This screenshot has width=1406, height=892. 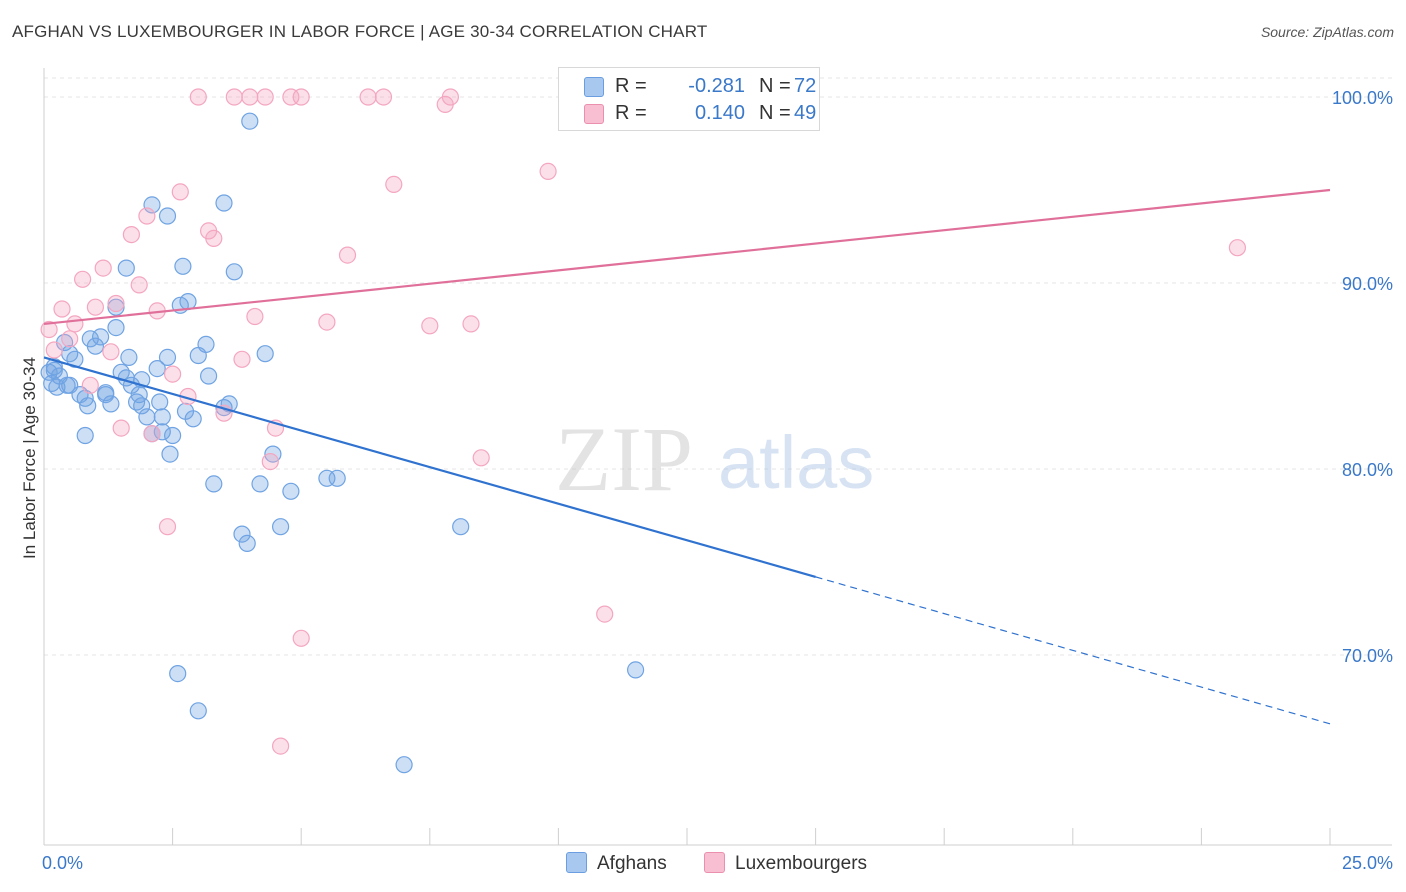 I want to click on source-label: Source: ZipAtlas.com, so click(x=1327, y=32).